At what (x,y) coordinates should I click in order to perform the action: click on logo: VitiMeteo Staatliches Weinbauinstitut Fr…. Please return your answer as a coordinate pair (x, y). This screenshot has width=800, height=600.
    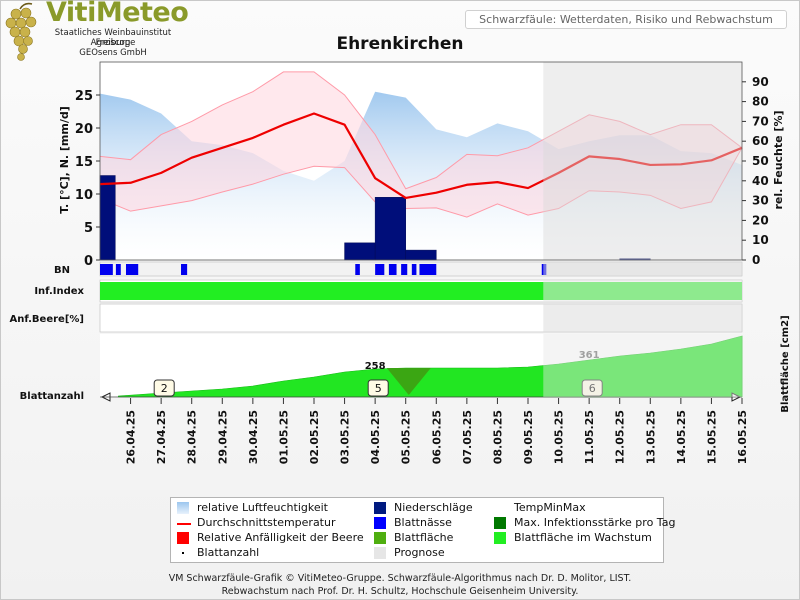
    Looking at the image, I should click on (102, 31).